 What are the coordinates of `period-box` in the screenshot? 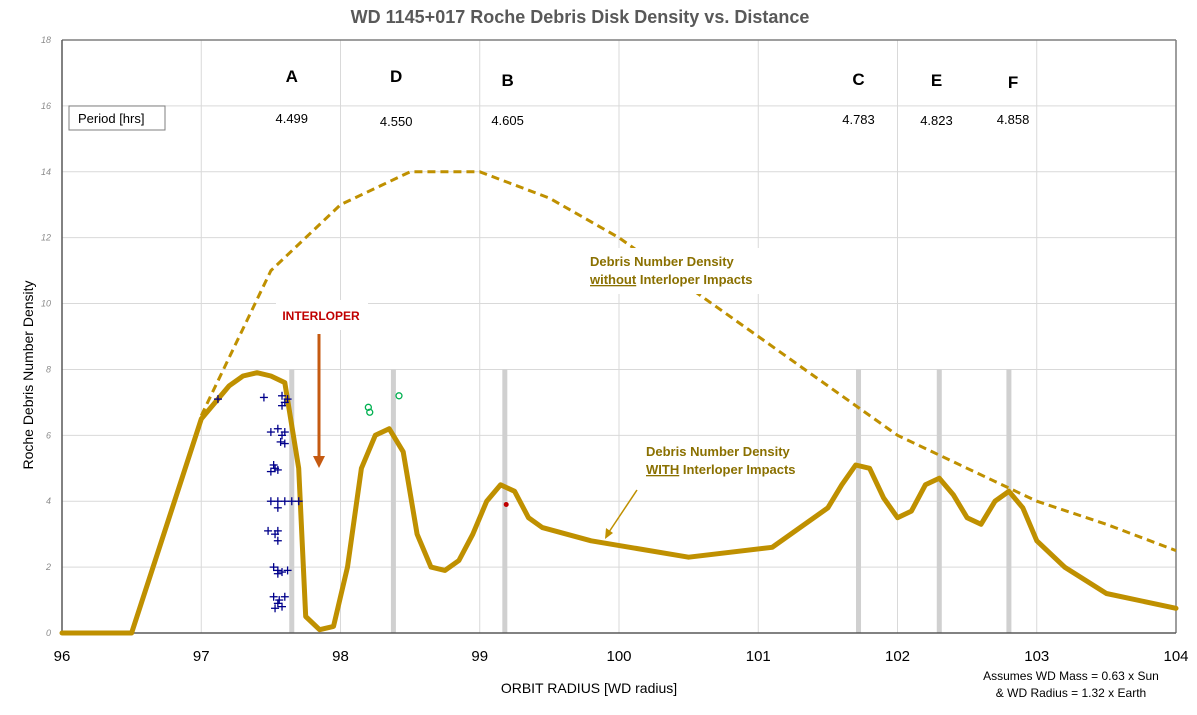 It's located at (117, 118).